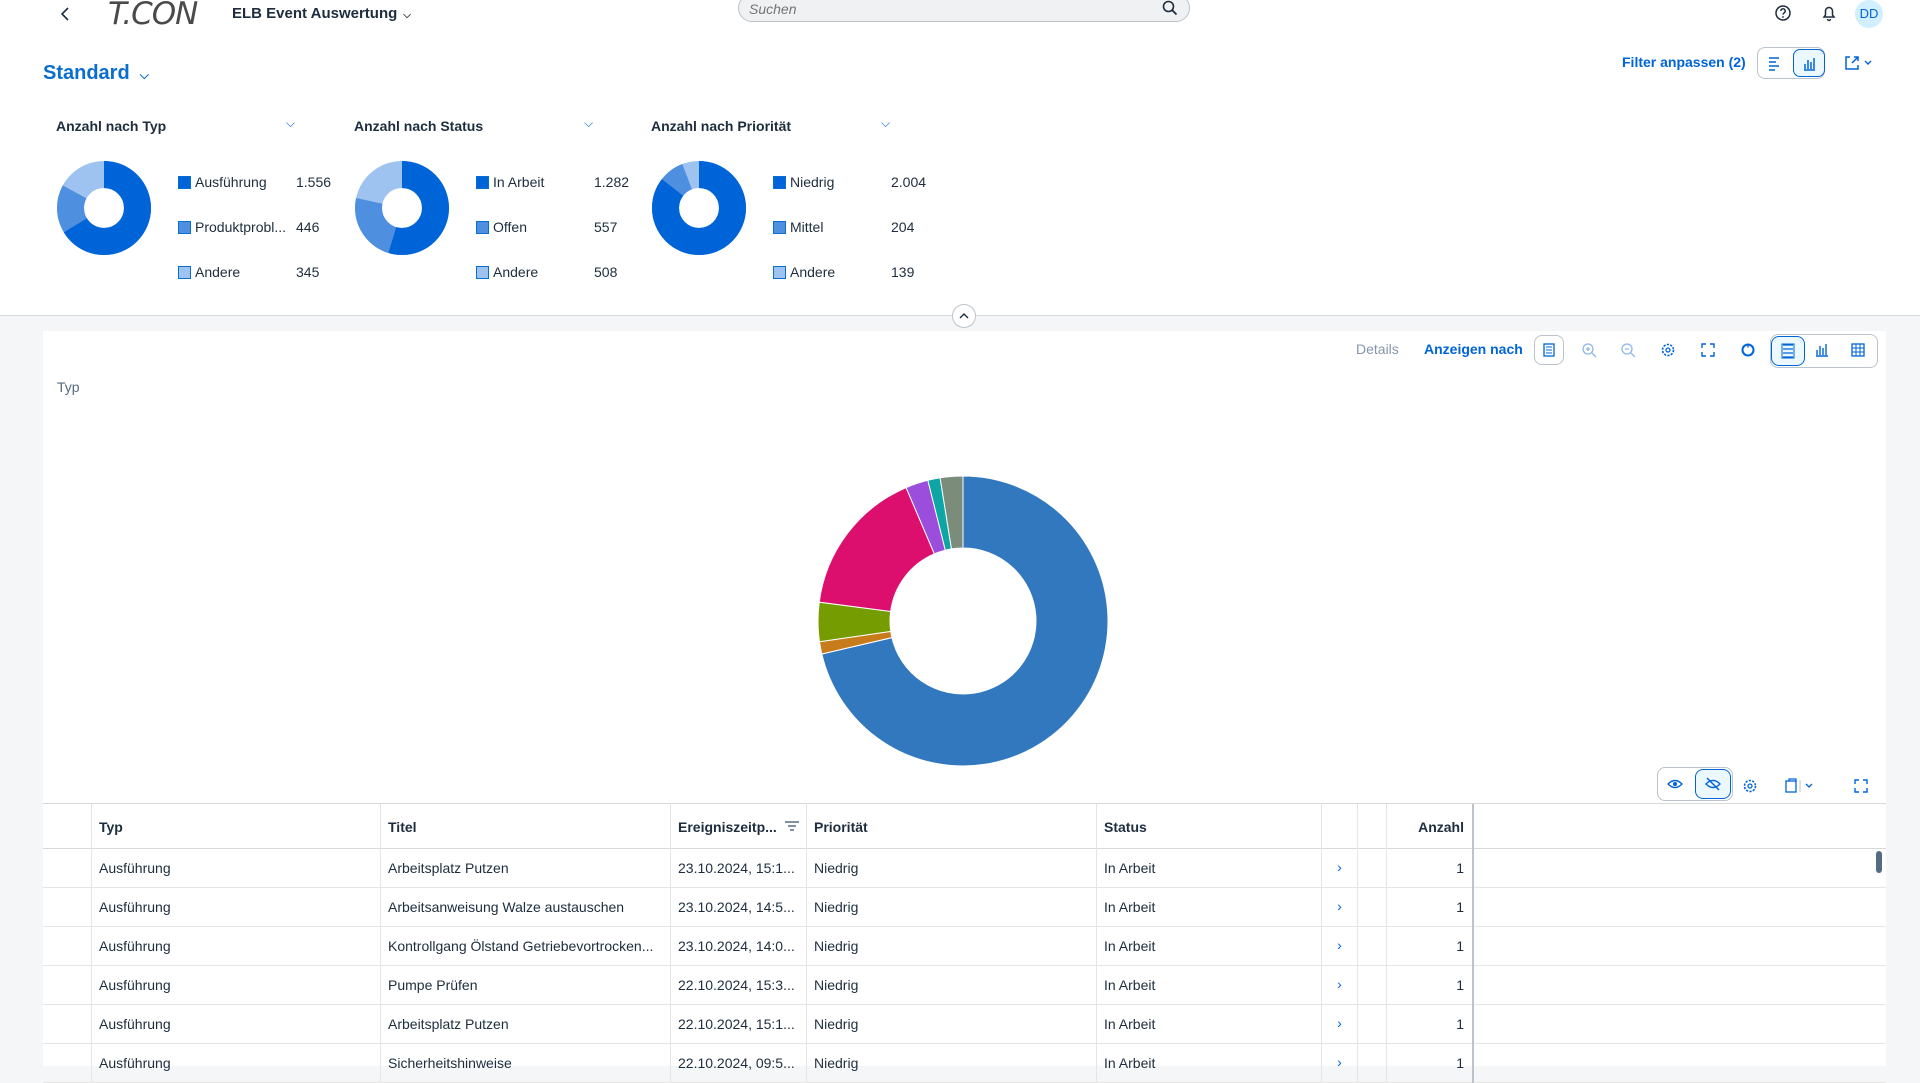  Describe the element at coordinates (67, 1024) in the screenshot. I see `selection-cell` at that location.